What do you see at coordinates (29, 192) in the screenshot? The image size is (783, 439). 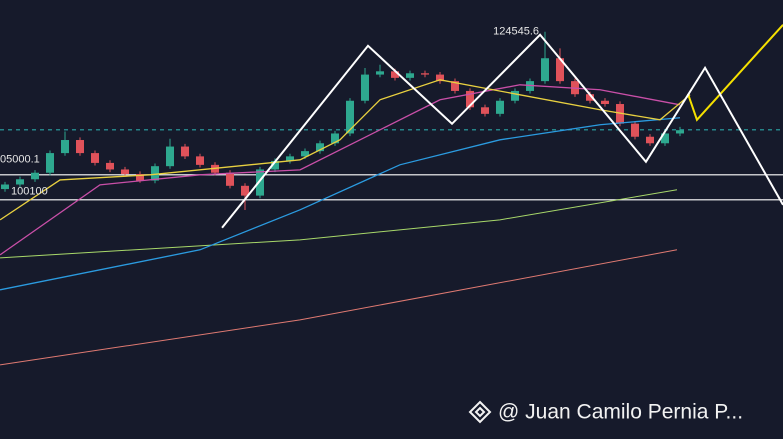 I see `low-label: 100100` at bounding box center [29, 192].